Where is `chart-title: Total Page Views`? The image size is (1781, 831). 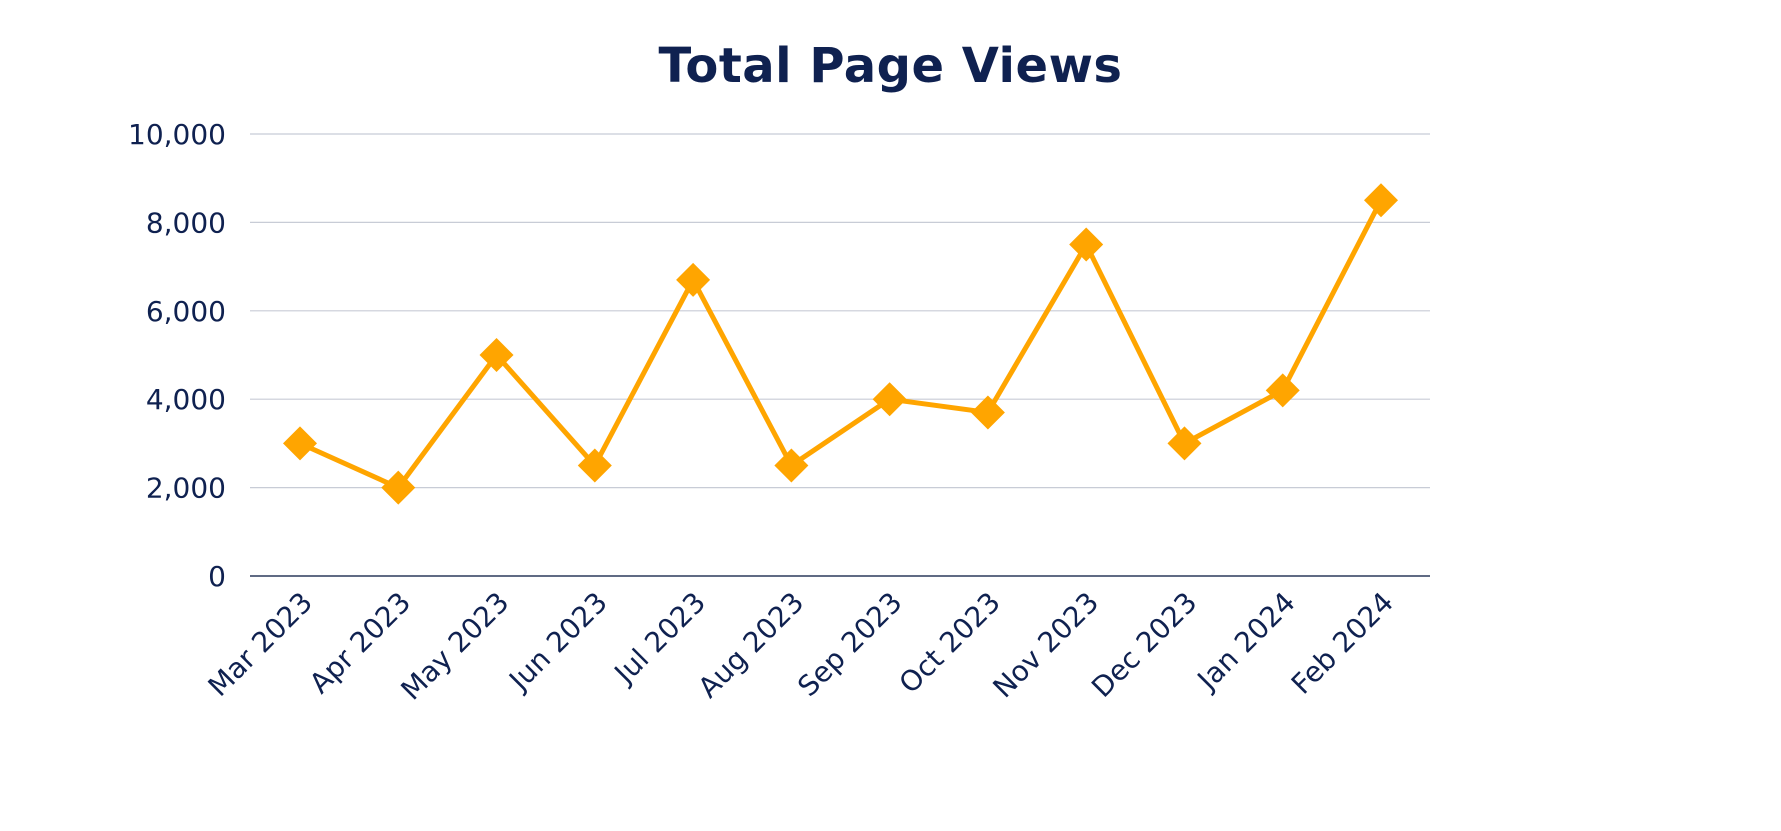 chart-title: Total Page Views is located at coordinates (890, 66).